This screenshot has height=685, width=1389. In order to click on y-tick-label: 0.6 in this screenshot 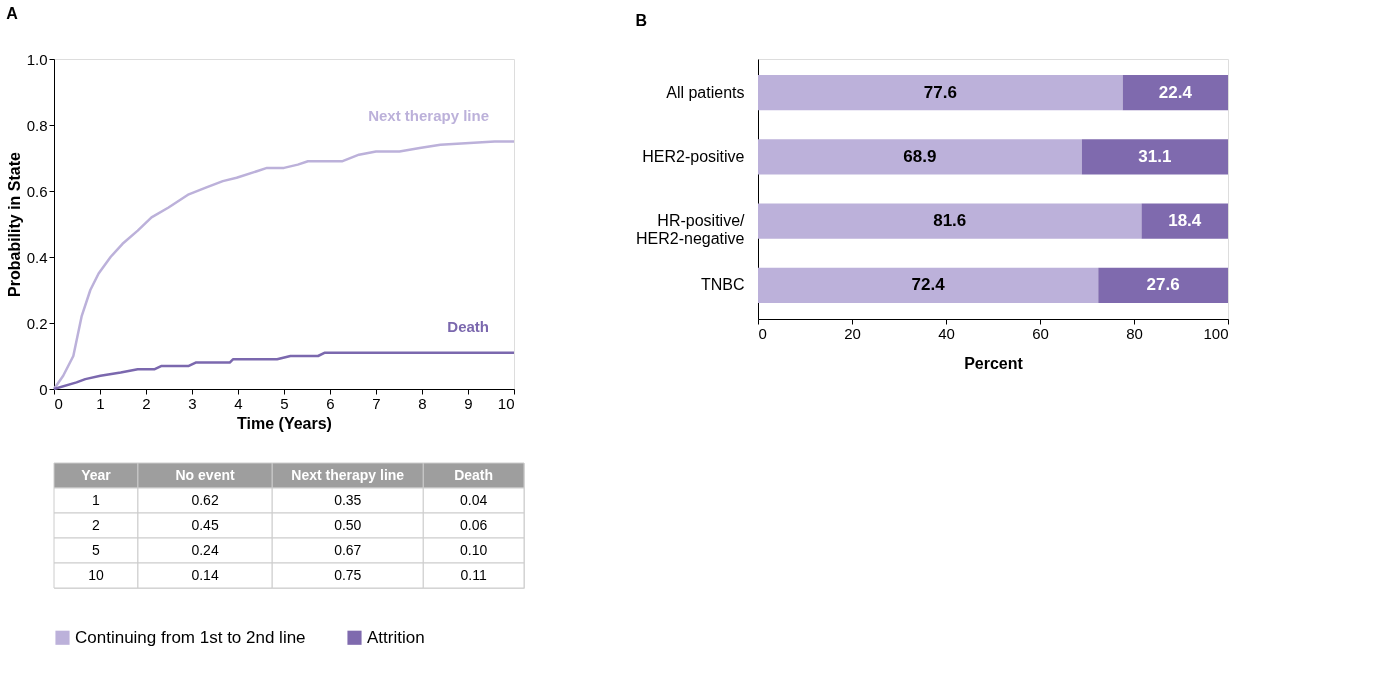, I will do `click(37, 191)`.